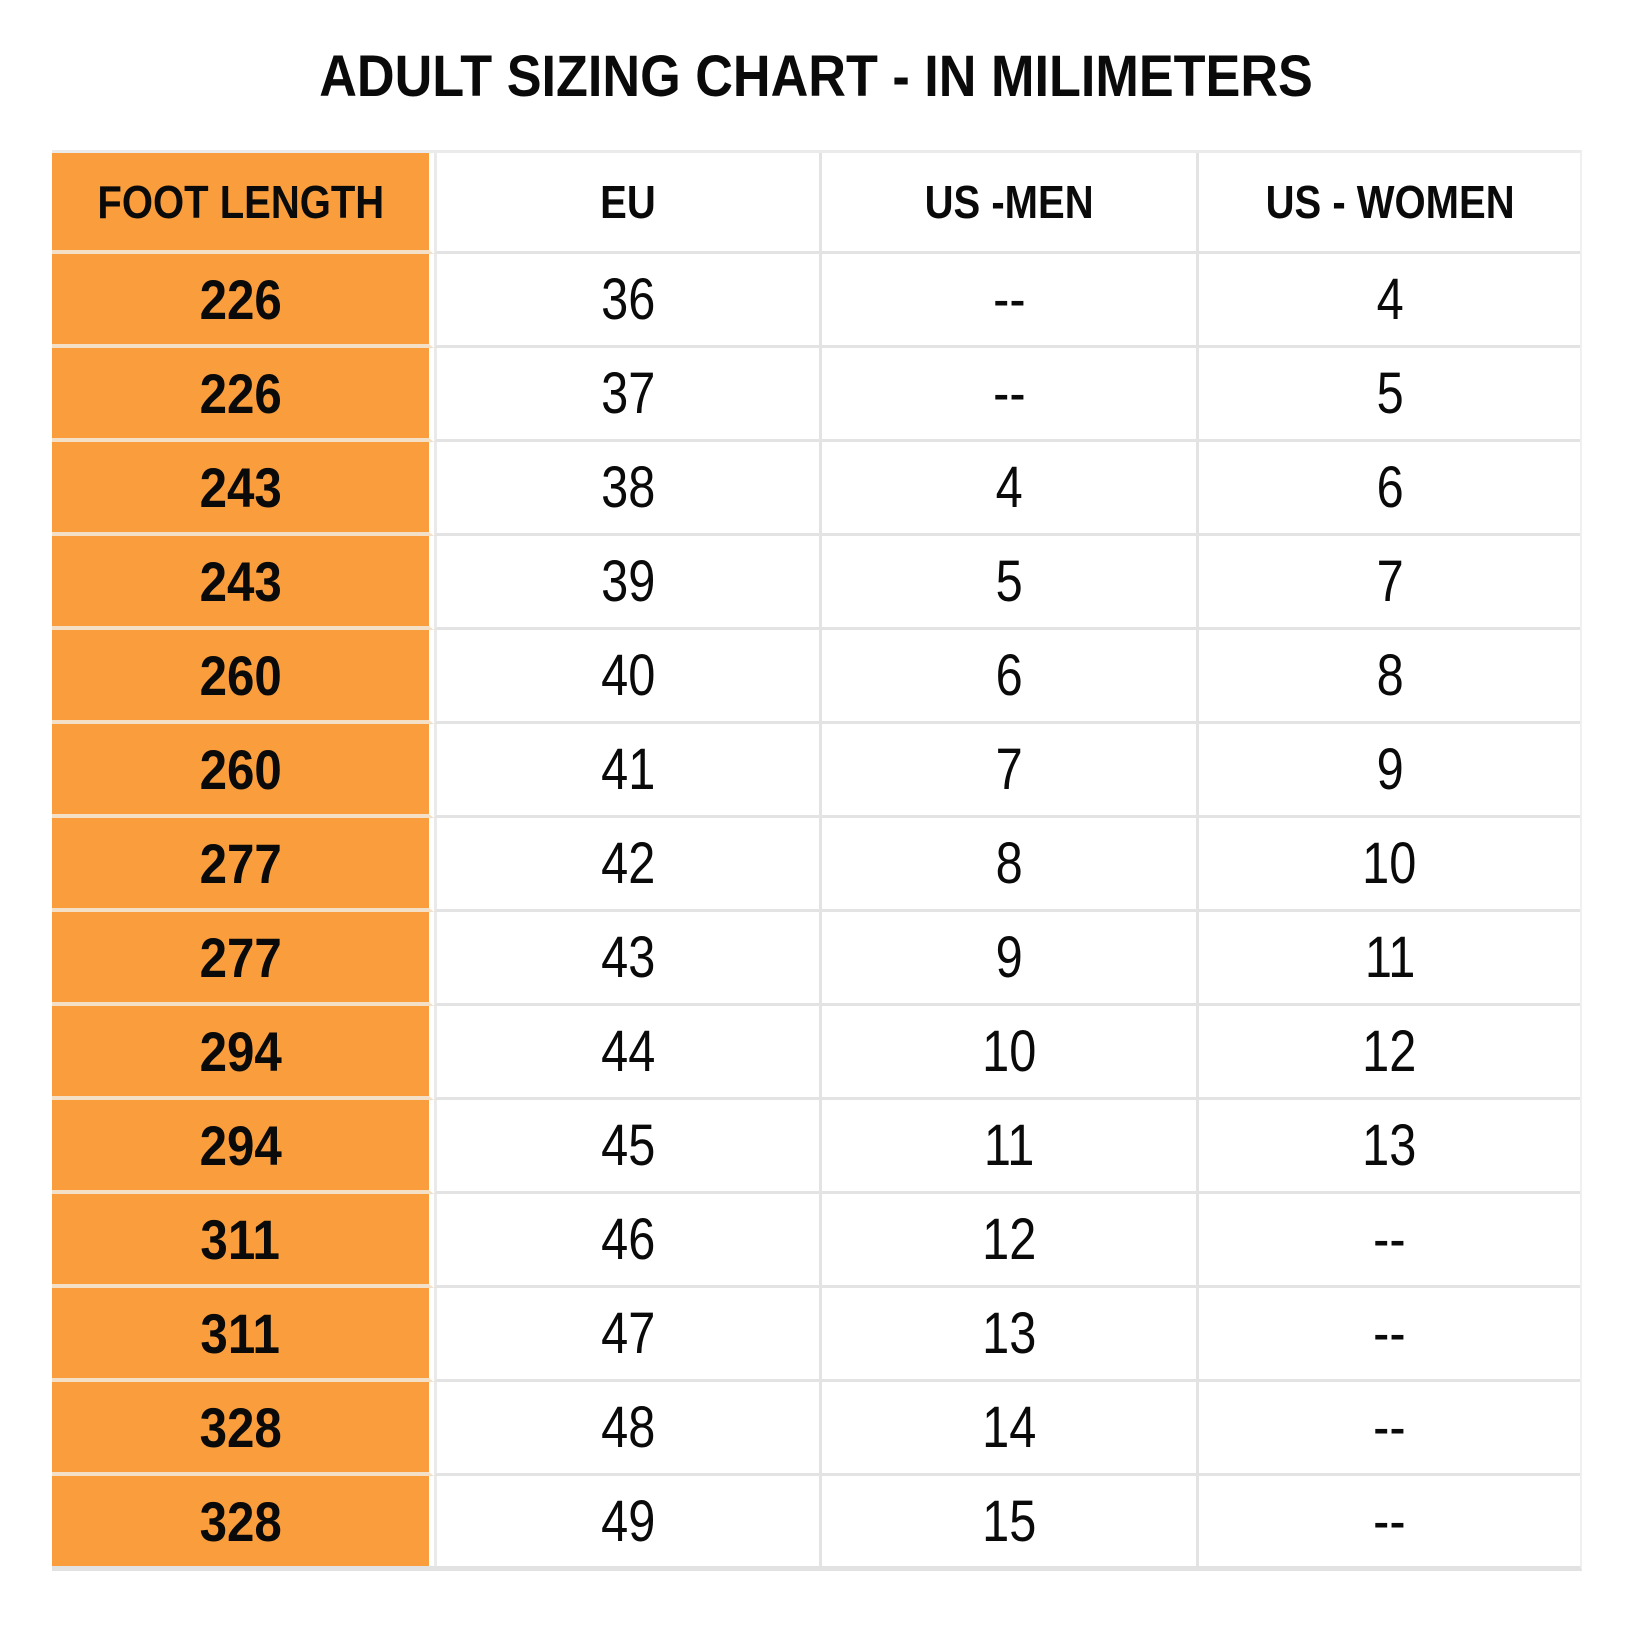 The width and height of the screenshot is (1632, 1628). What do you see at coordinates (627, 959) in the screenshot?
I see `eu-cell: 43` at bounding box center [627, 959].